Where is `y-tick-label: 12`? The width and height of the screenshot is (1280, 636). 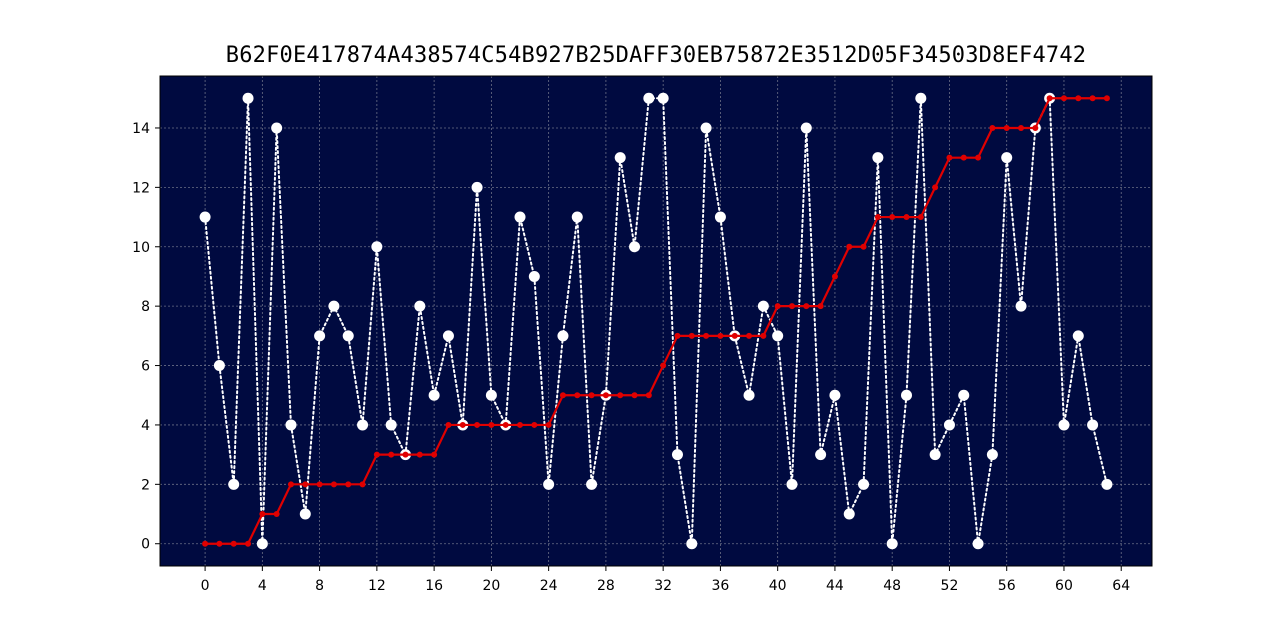 y-tick-label: 12 is located at coordinates (141, 188).